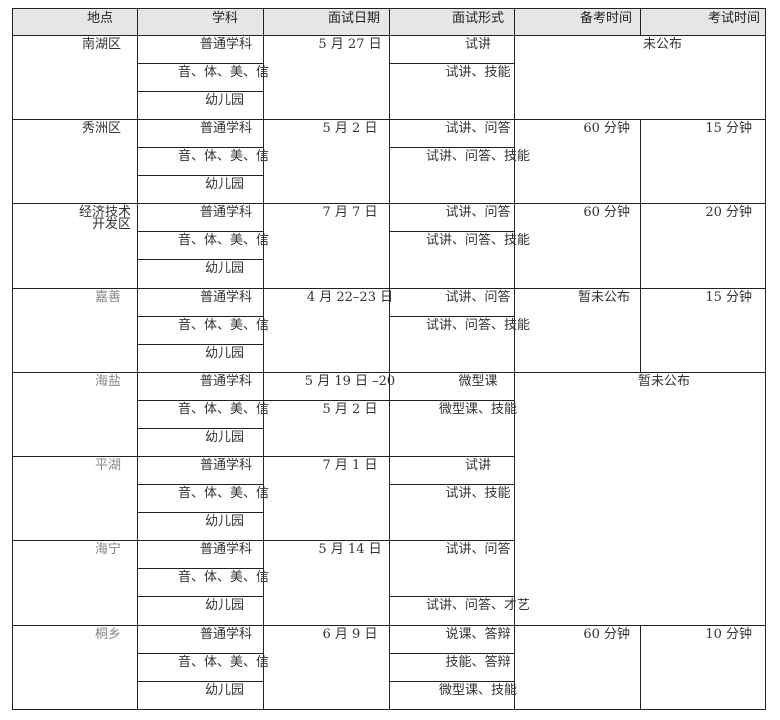  Describe the element at coordinates (605, 18) in the screenshot. I see `column-header: 备考时间` at that location.